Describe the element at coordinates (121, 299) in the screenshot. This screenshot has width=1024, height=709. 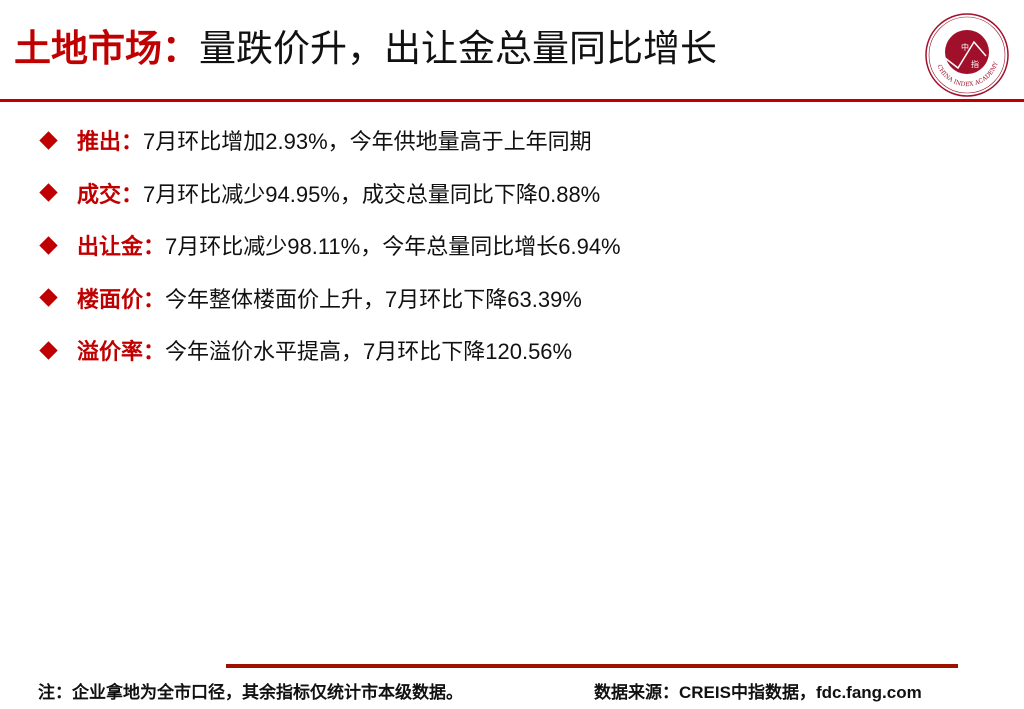
I see `item-key: 楼面价：` at that location.